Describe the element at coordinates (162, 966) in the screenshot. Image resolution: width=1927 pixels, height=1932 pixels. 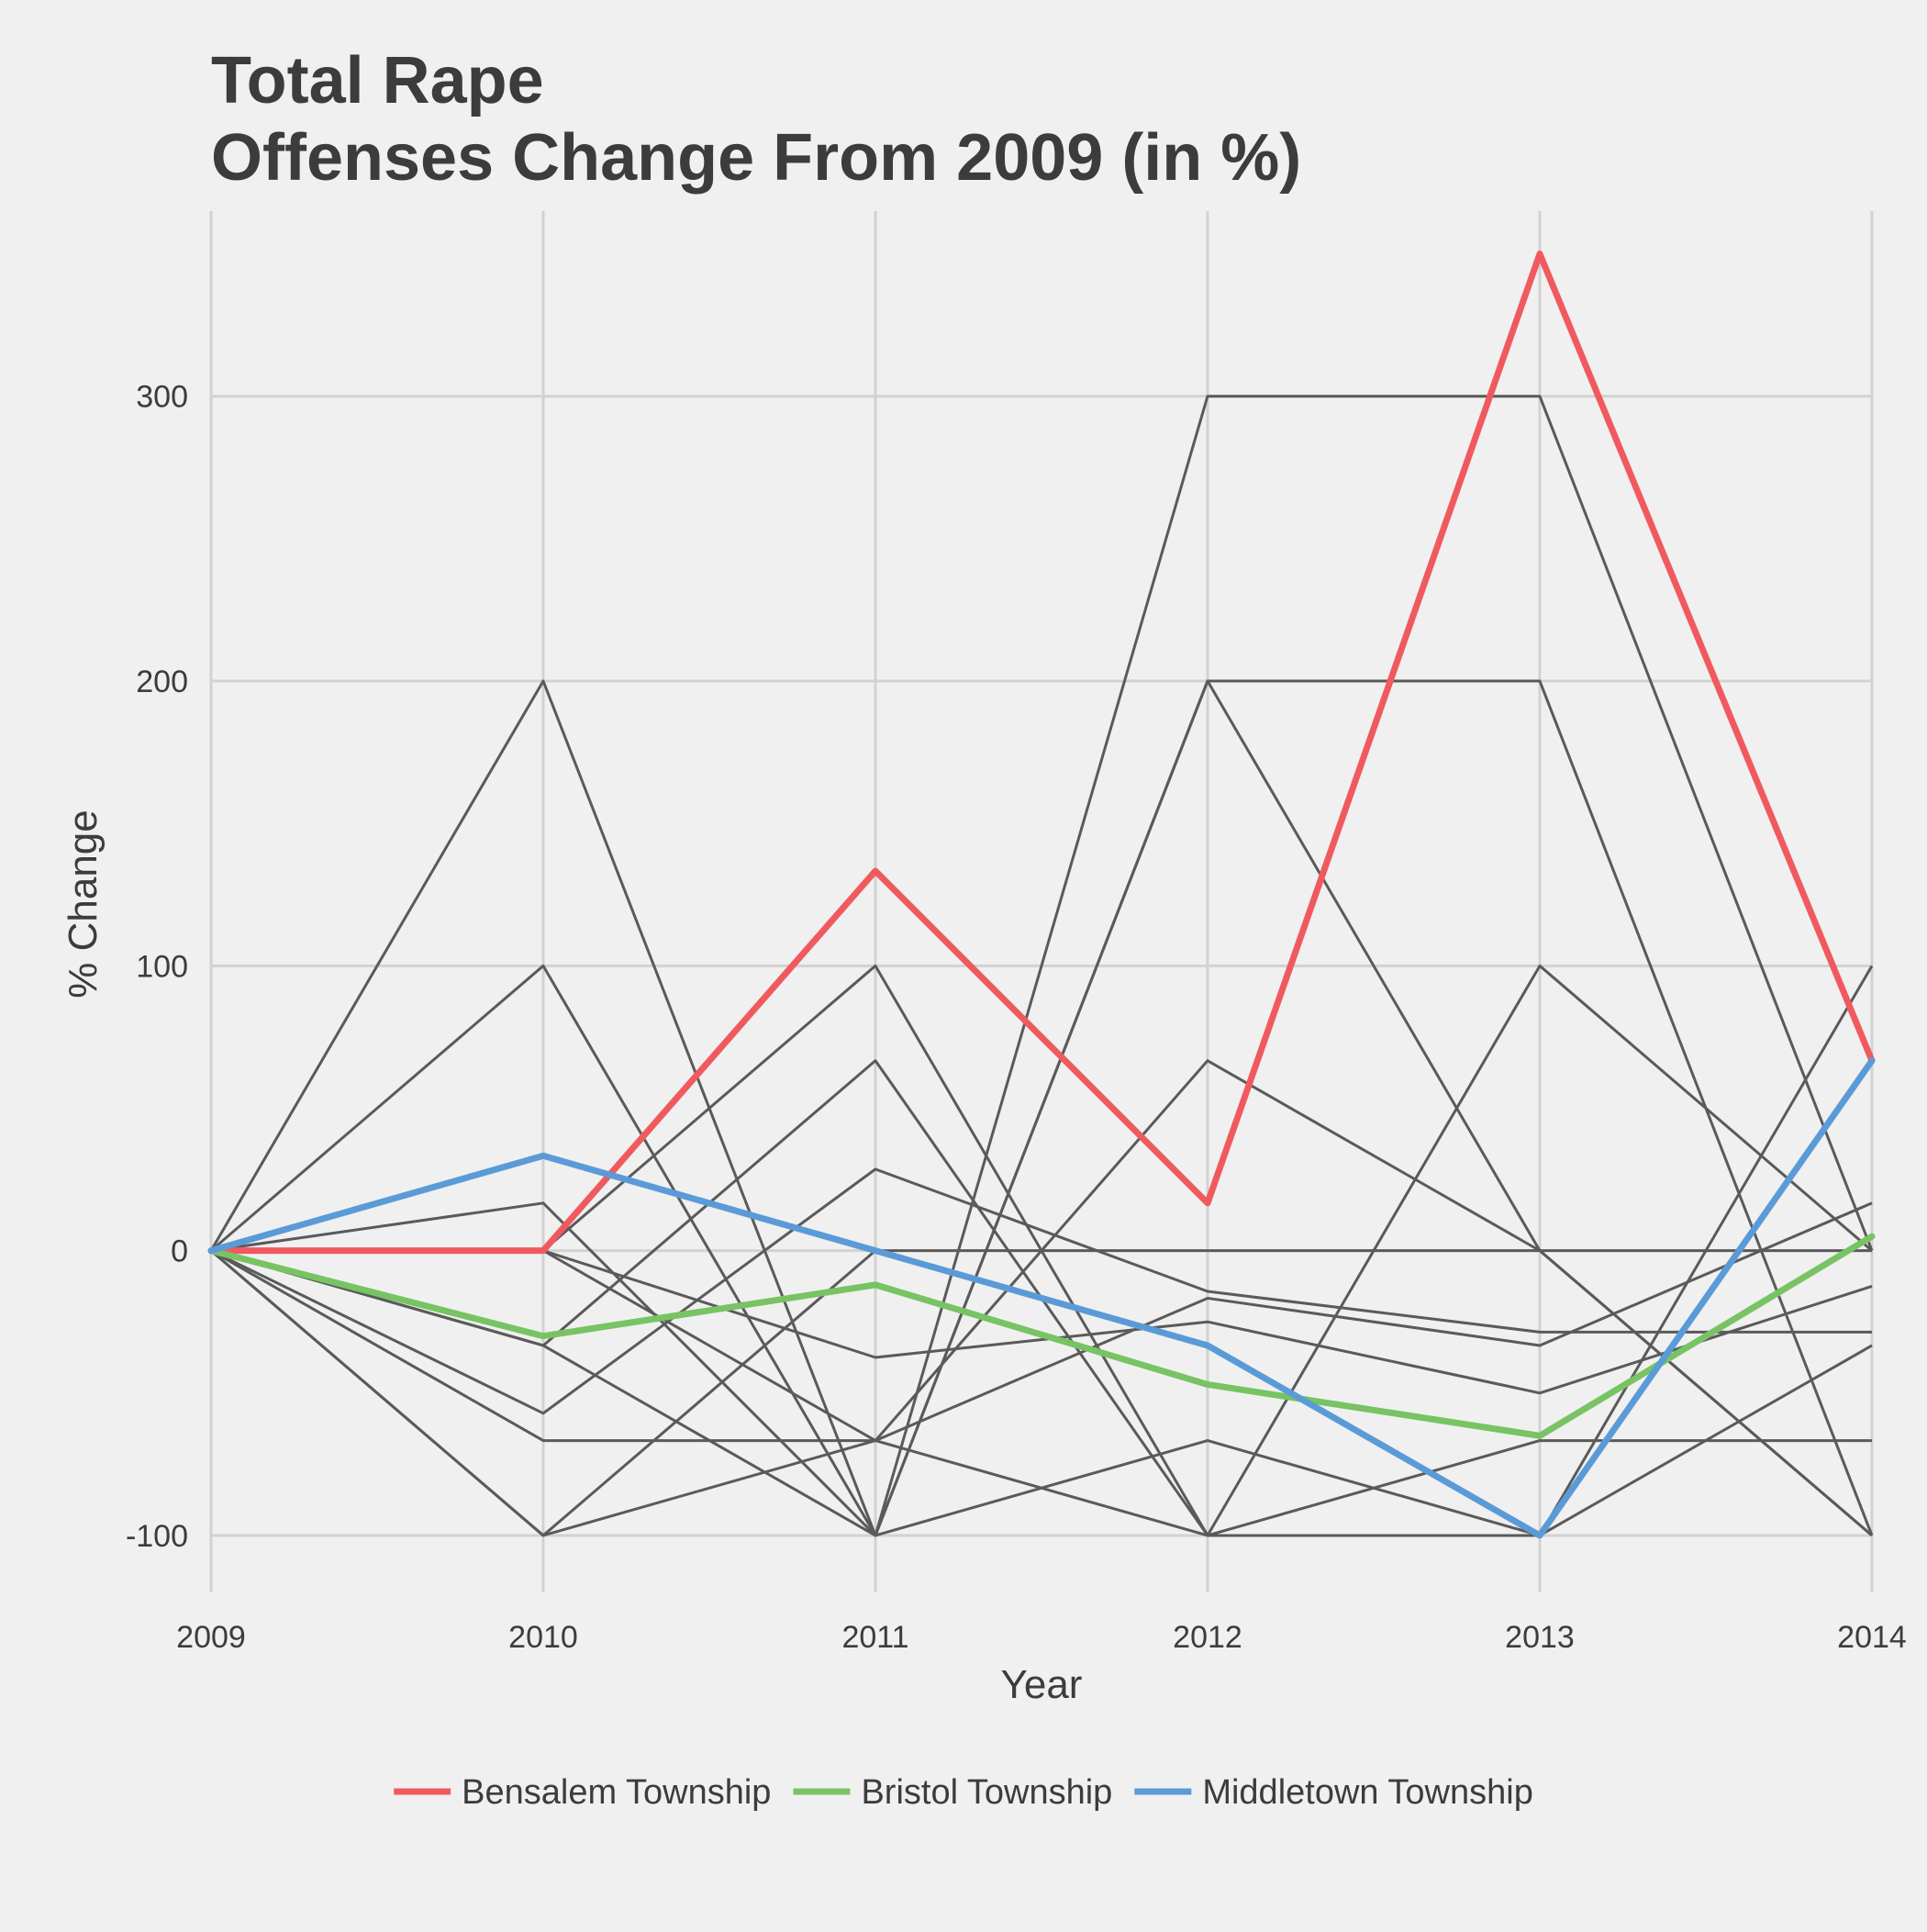
I see `y-tick-label: 100` at that location.